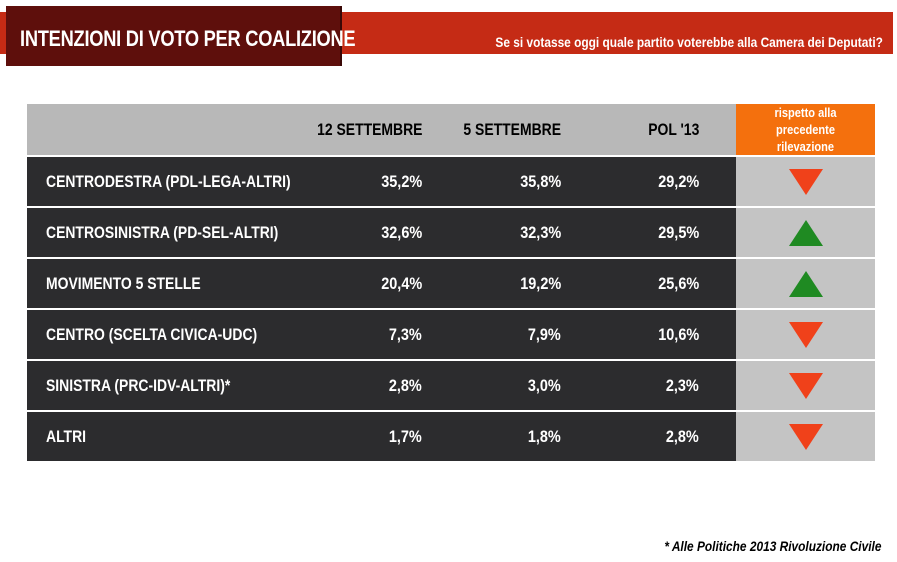 The height and width of the screenshot is (562, 897). What do you see at coordinates (66, 436) in the screenshot?
I see `row-label: ALTRI` at bounding box center [66, 436].